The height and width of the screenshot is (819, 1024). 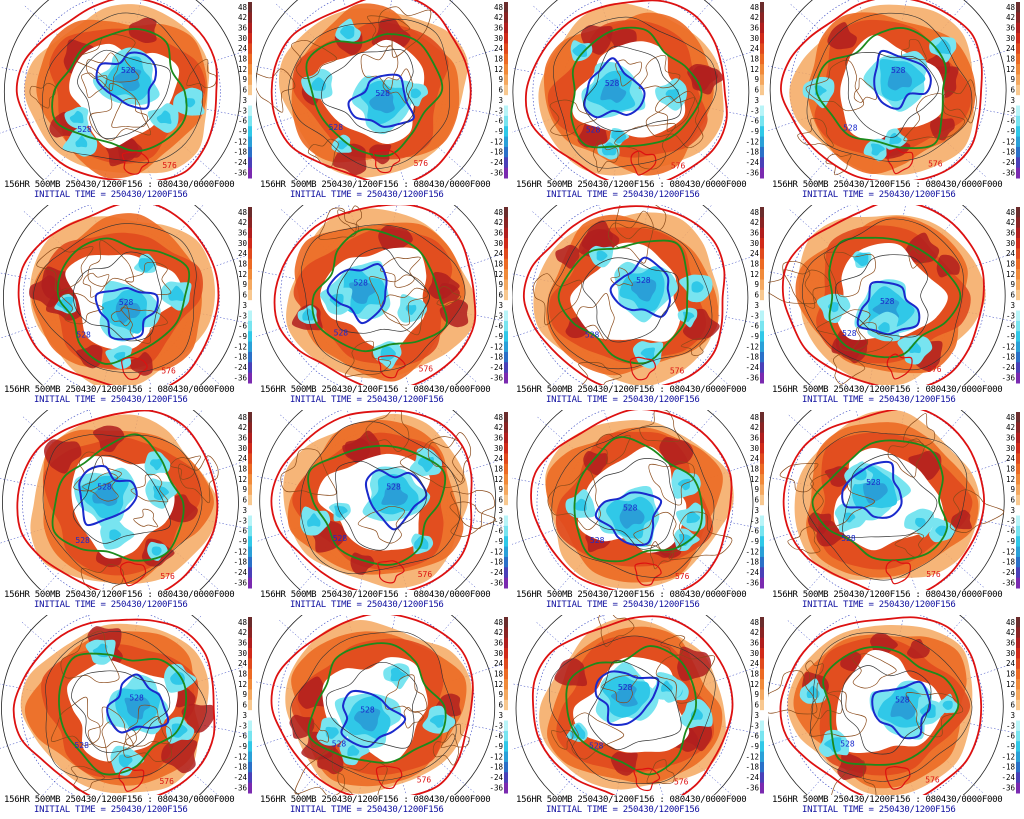 What do you see at coordinates (1011, 458) in the screenshot?
I see `colorbar-tick-label: 24` at bounding box center [1011, 458].